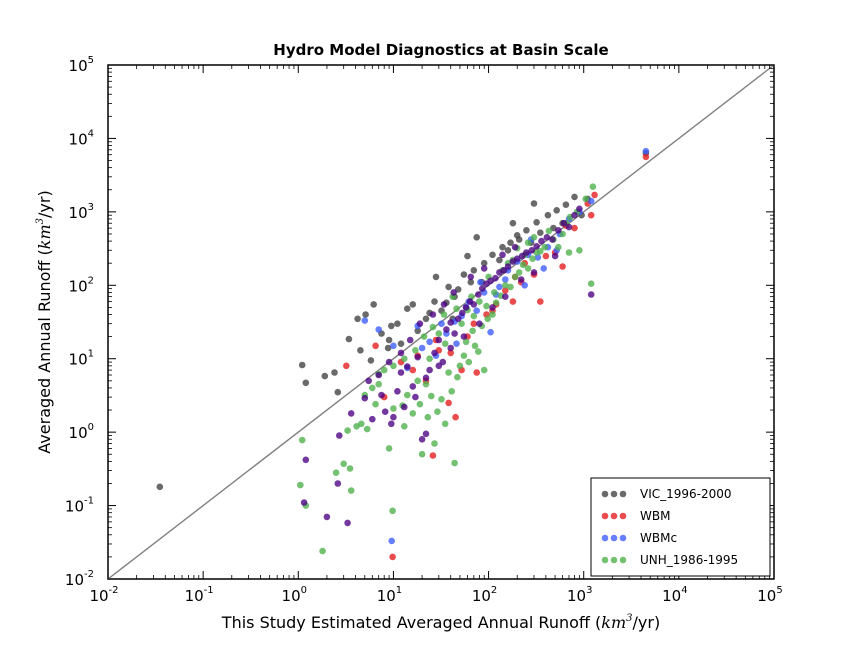 The height and width of the screenshot is (647, 863). I want to click on y-tick-label: 10⁴, so click(81, 138).